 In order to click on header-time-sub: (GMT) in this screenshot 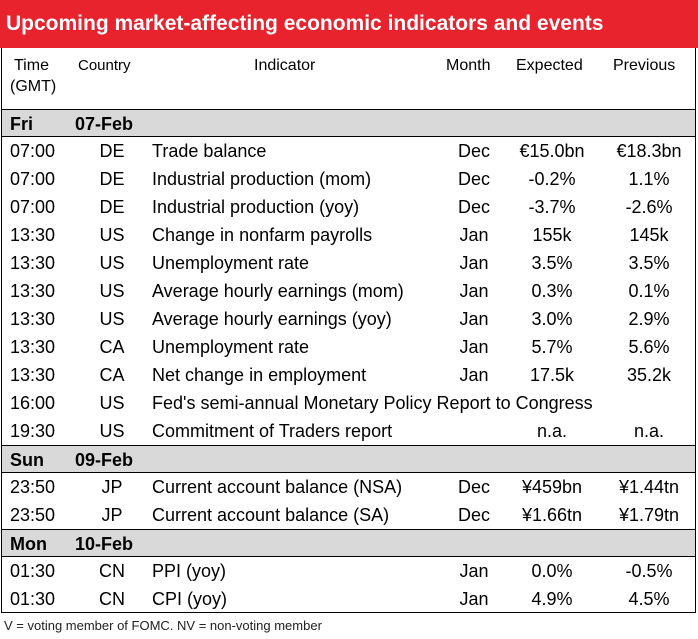, I will do `click(33, 86)`.